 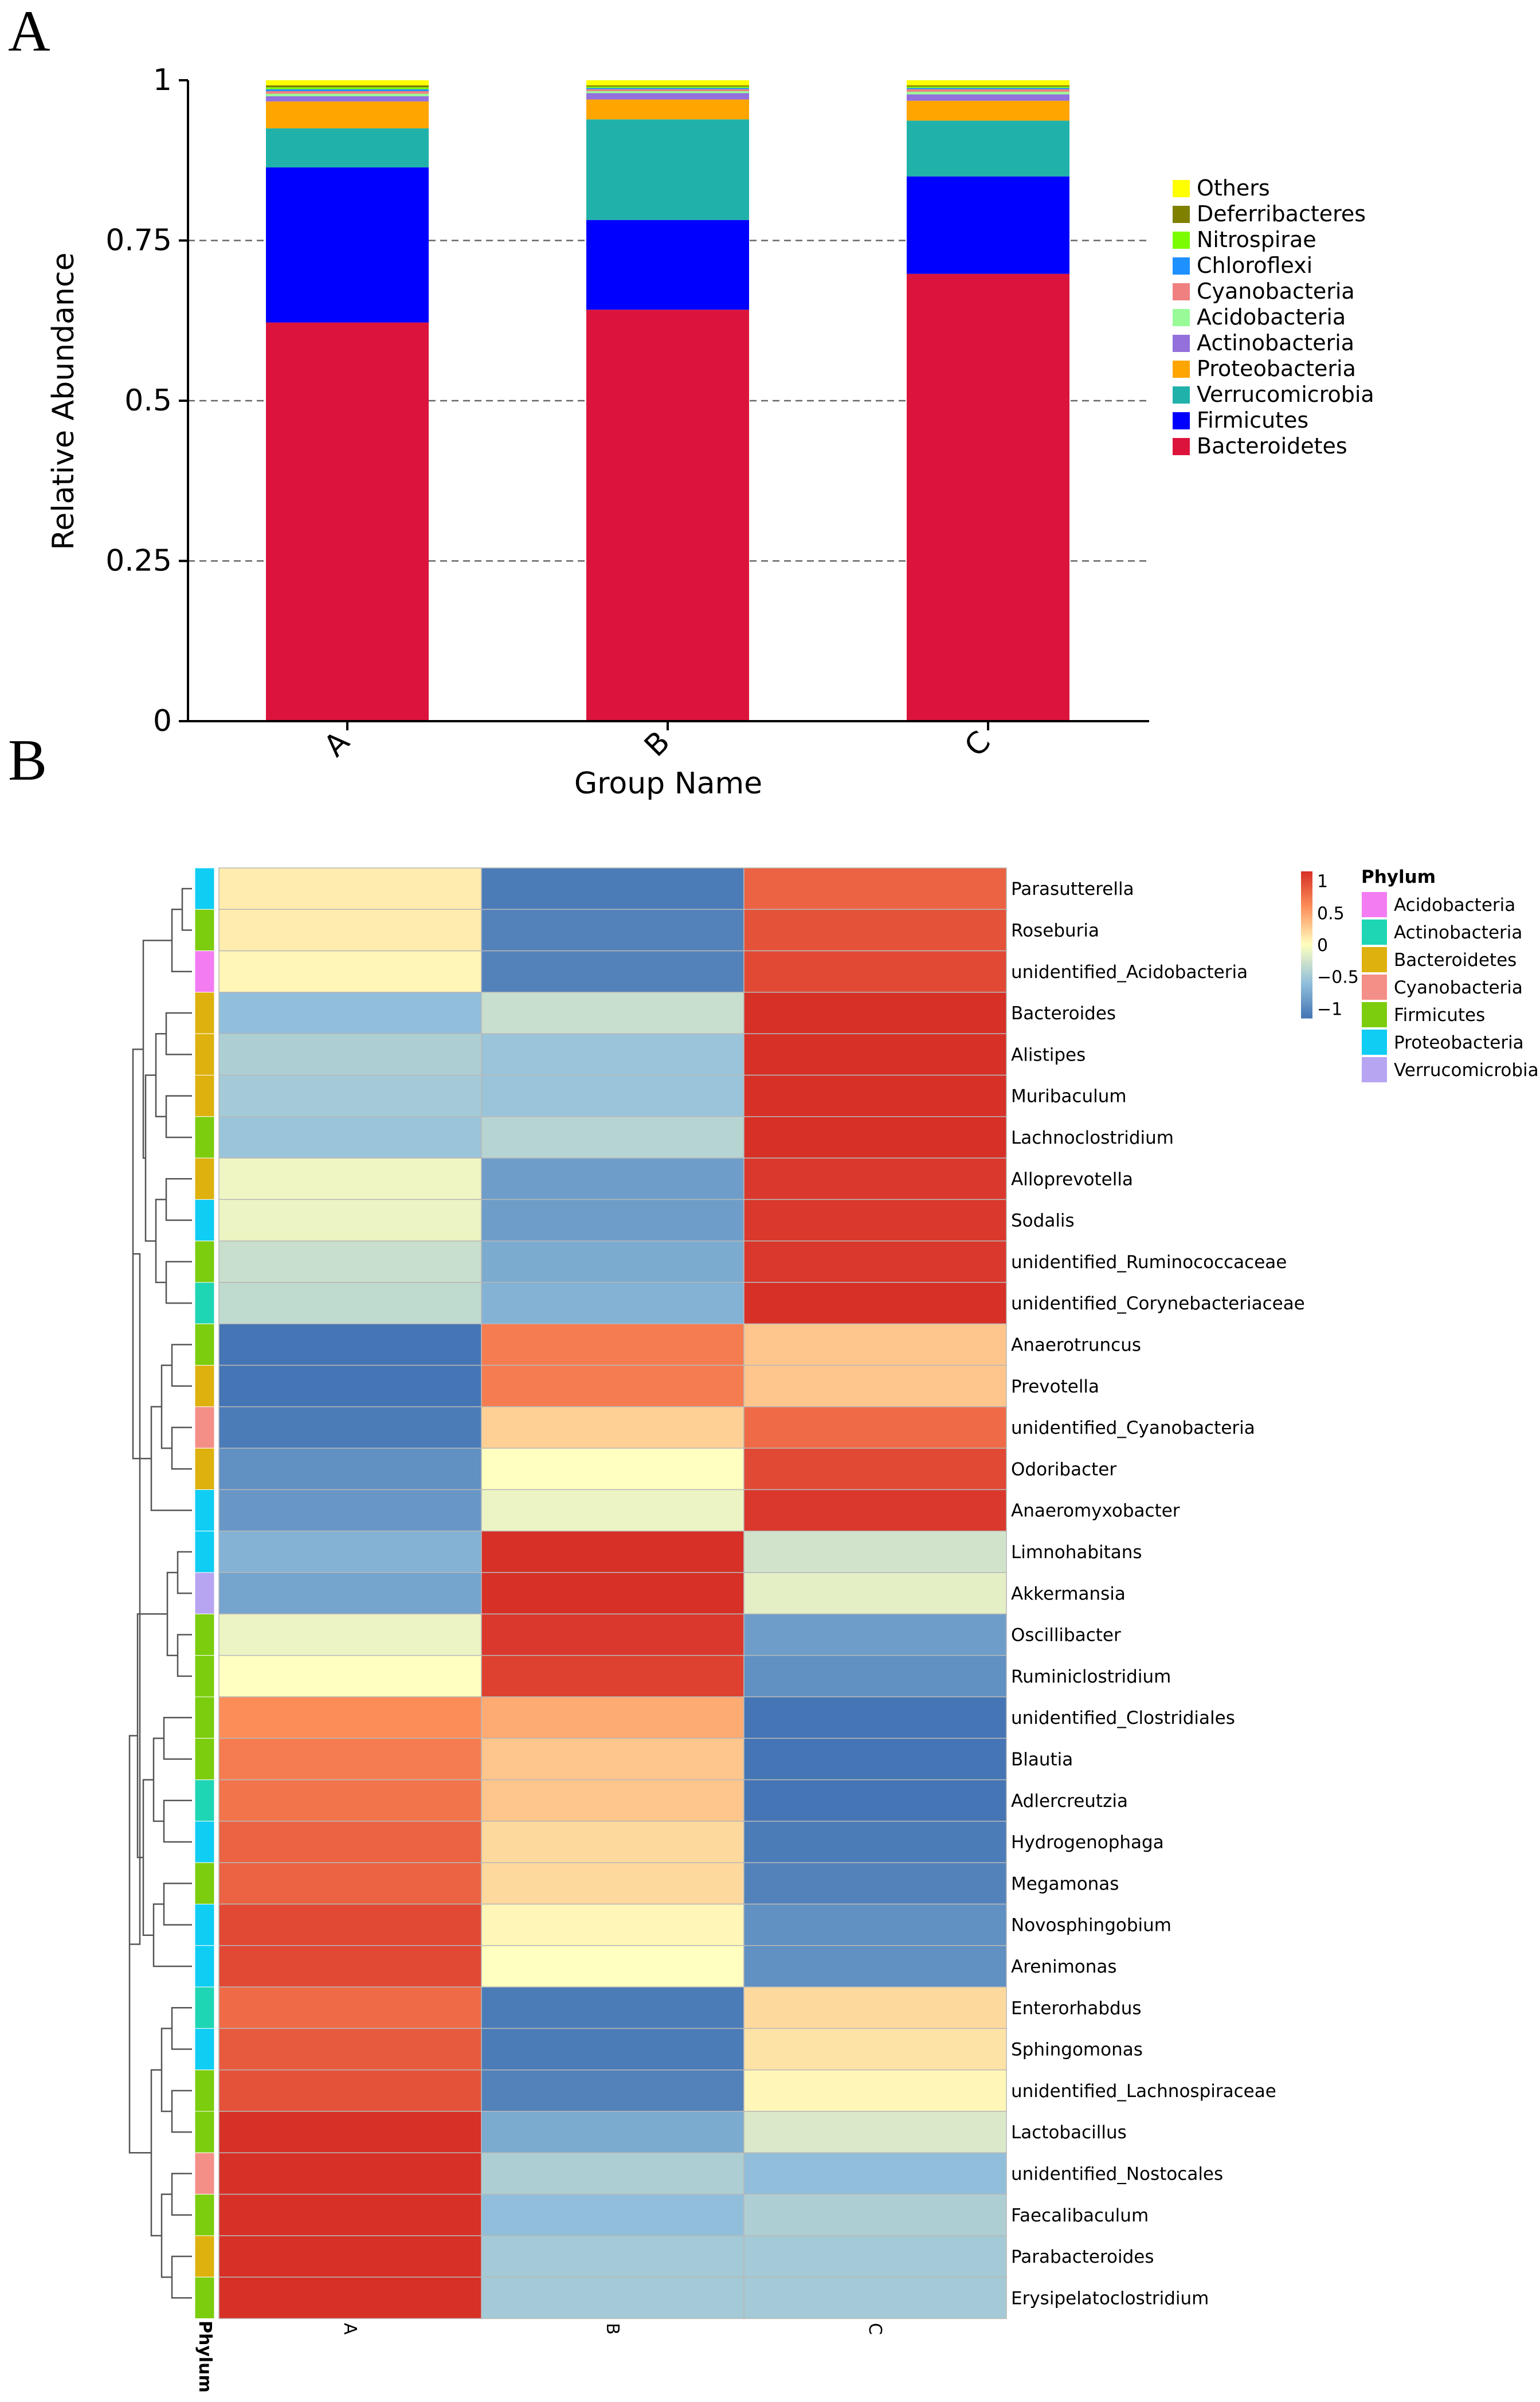 What do you see at coordinates (667, 82) in the screenshot?
I see `bar-segment-B-others` at bounding box center [667, 82].